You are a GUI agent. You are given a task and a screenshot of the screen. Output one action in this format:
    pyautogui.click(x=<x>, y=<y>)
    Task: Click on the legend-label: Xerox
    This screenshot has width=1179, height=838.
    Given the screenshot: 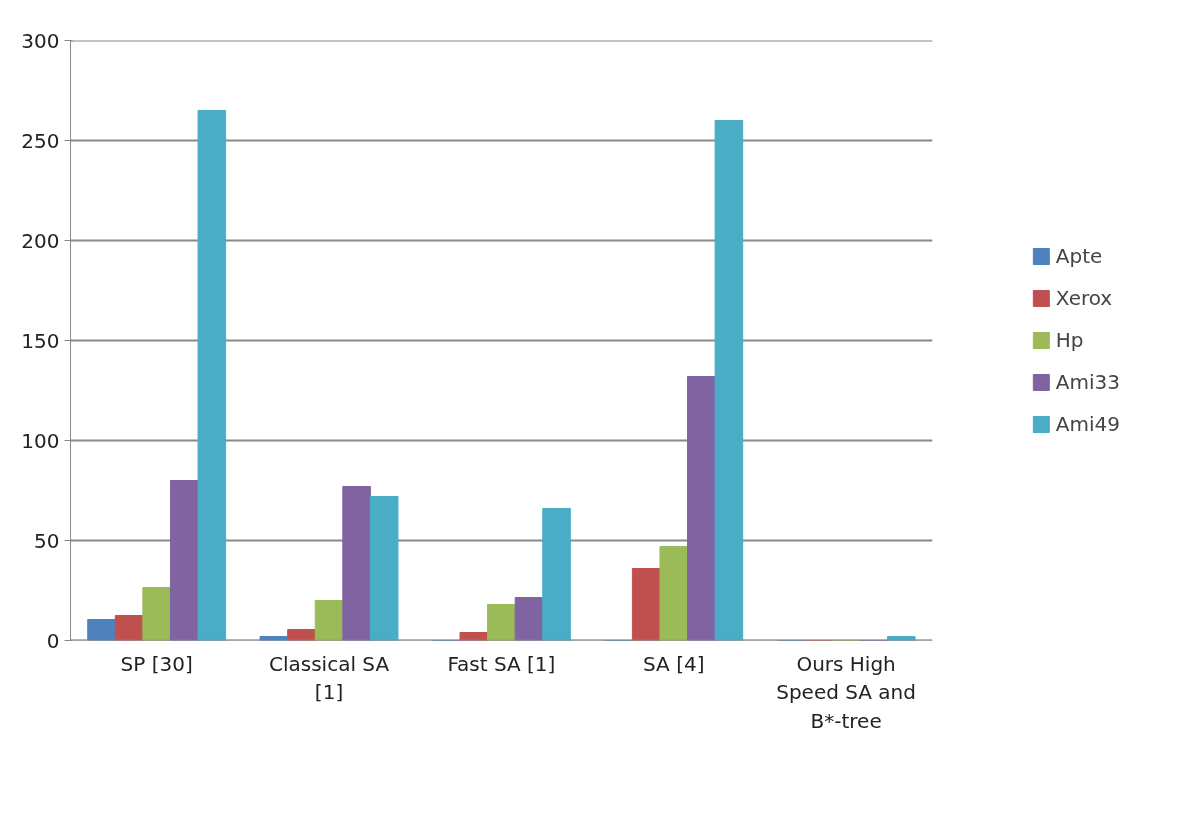 What is the action you would take?
    pyautogui.click(x=1084, y=298)
    